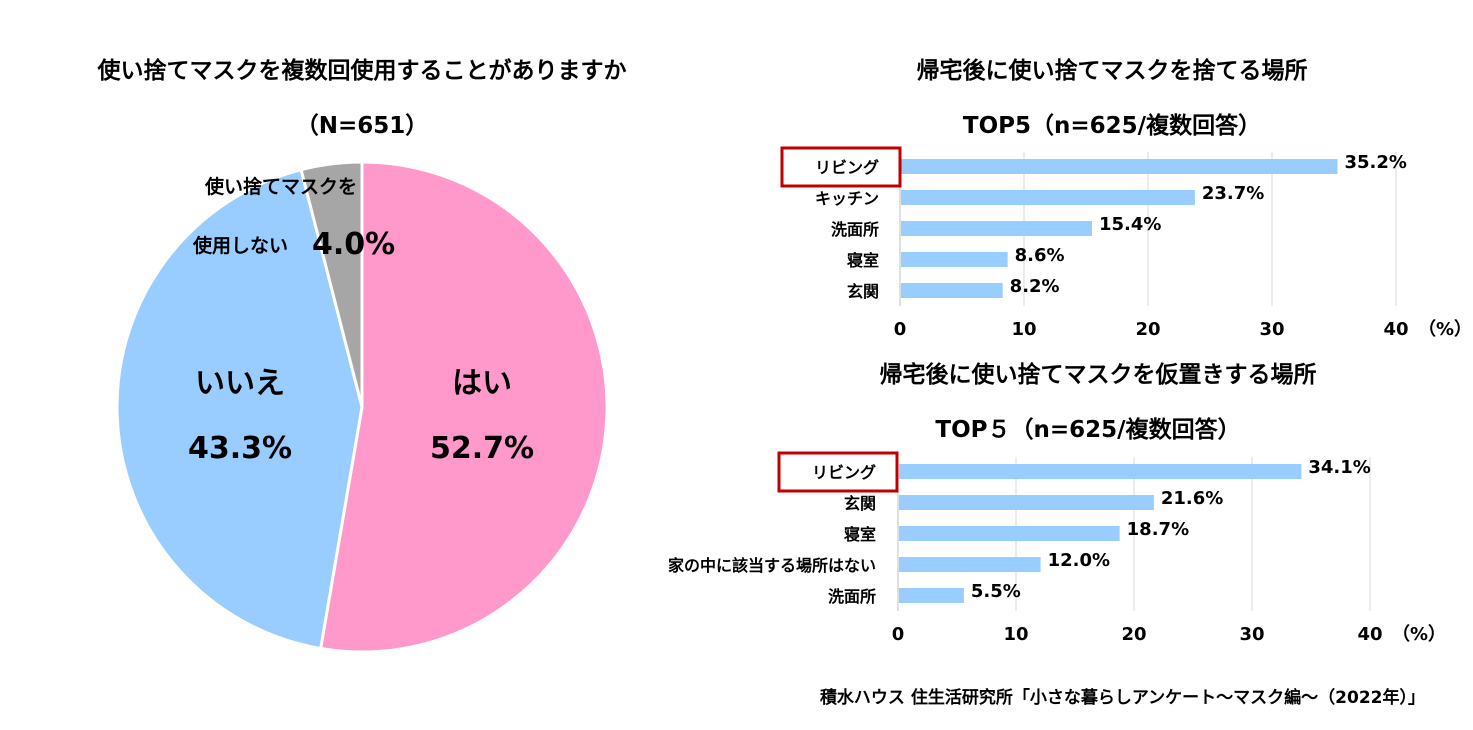 The width and height of the screenshot is (1473, 730). Describe the element at coordinates (1112, 125) in the screenshot. I see `bar1-subtitle: TOP5（n=625/複数回答）` at that location.